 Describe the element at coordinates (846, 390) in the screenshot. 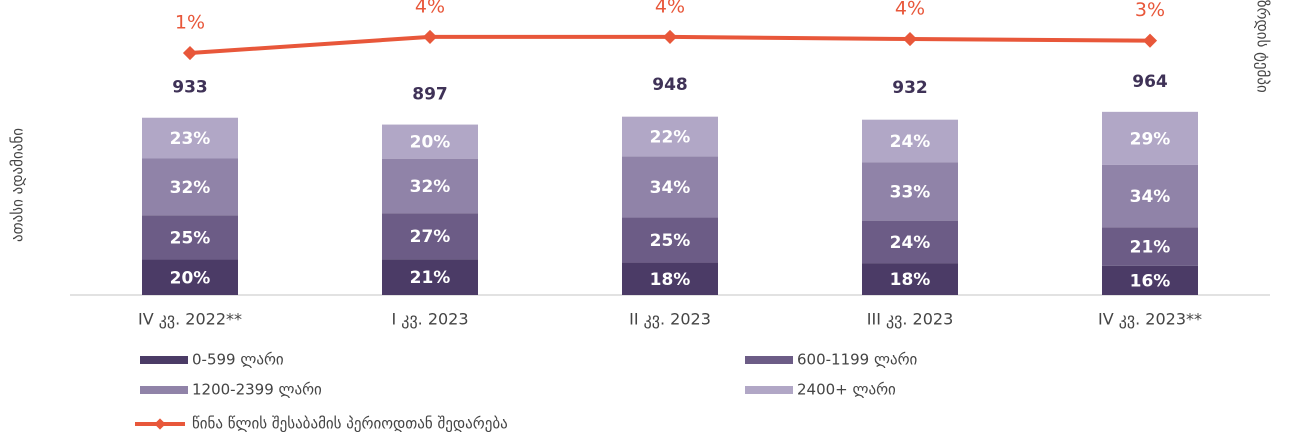

I see `legend-label: 2400+ ლარი` at that location.